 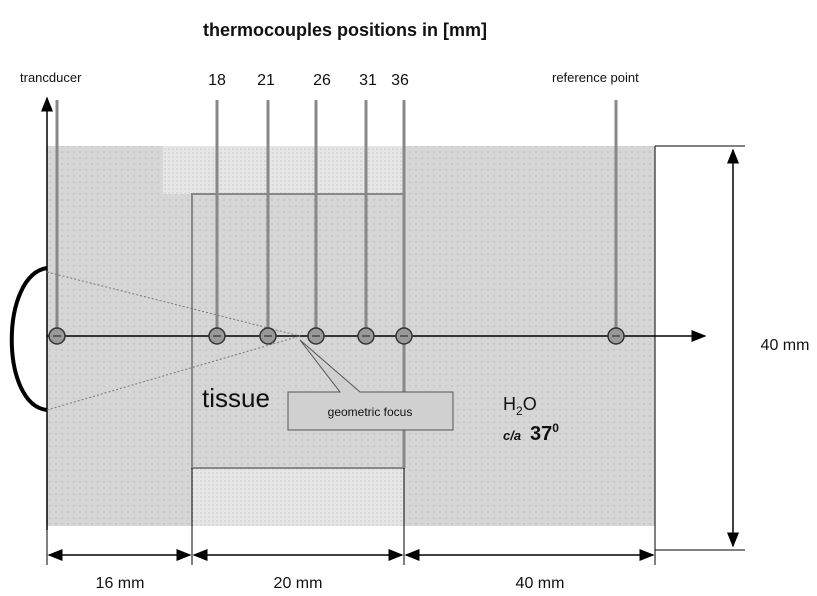 I want to click on height-label: 40 mm, so click(x=785, y=345).